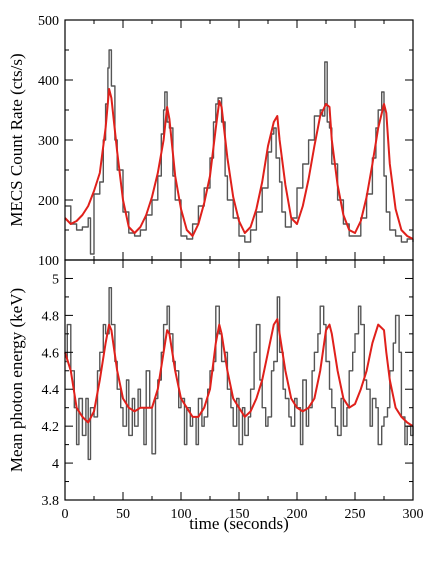 This screenshot has width=436, height=564. What do you see at coordinates (51, 427) in the screenshot?
I see `bottom-y-tick-label-4.2: 4.2` at bounding box center [51, 427].